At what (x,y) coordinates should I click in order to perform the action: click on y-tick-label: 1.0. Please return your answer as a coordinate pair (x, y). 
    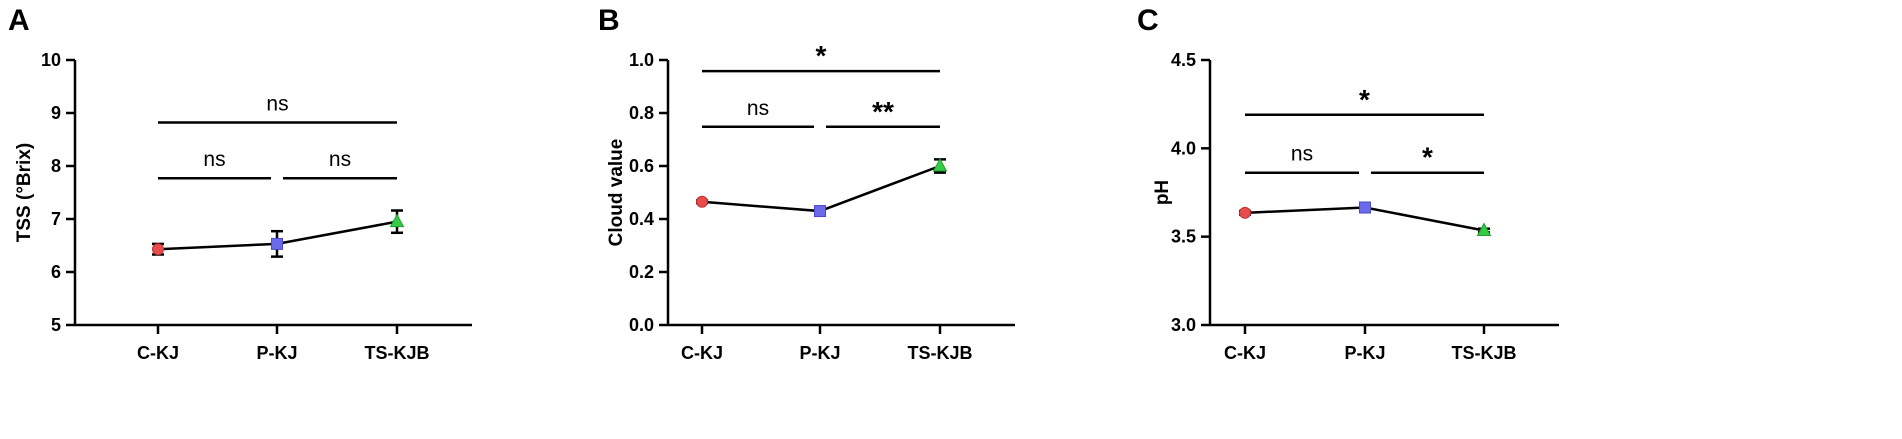
    Looking at the image, I should click on (641, 60).